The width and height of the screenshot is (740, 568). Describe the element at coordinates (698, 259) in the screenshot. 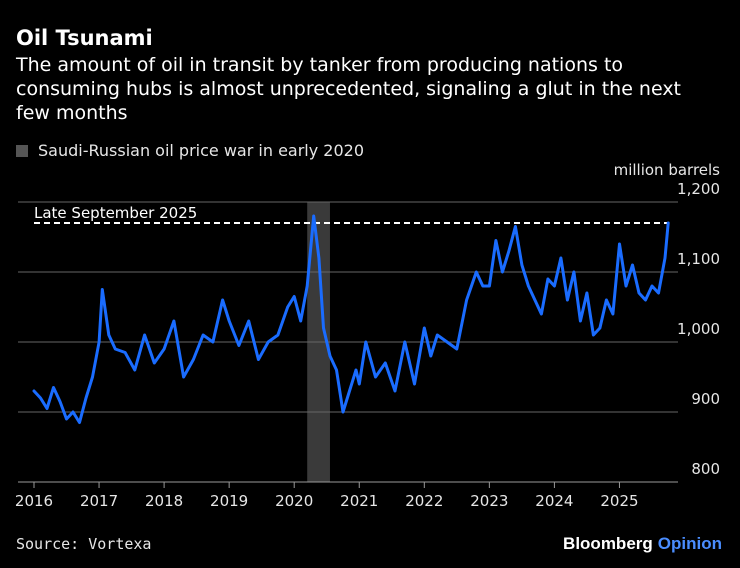

I see `y-tick-label: 1,100` at that location.